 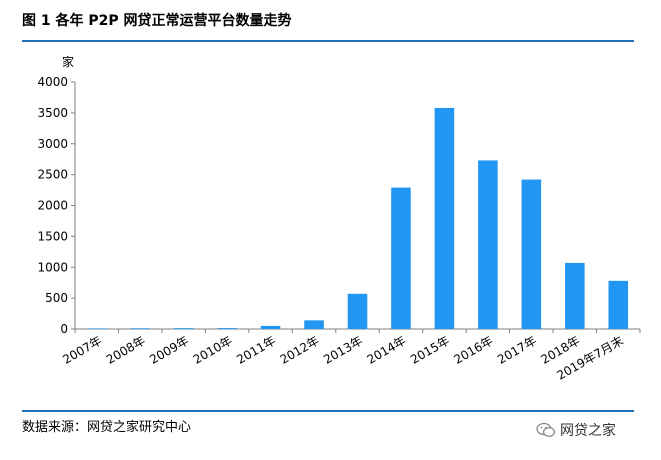 I want to click on y-tick-label: 3500, so click(x=52, y=113).